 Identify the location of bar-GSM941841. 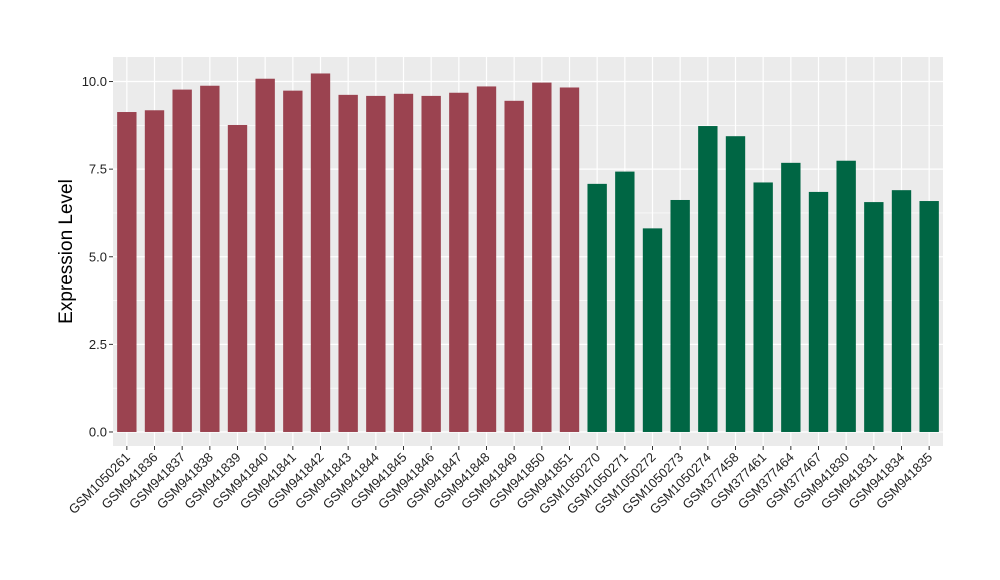
(293, 261).